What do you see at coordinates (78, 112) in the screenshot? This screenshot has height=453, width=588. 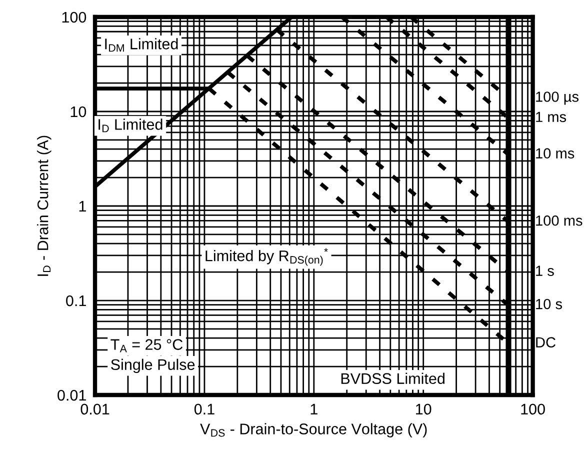 I see `y-tick-label: 10` at bounding box center [78, 112].